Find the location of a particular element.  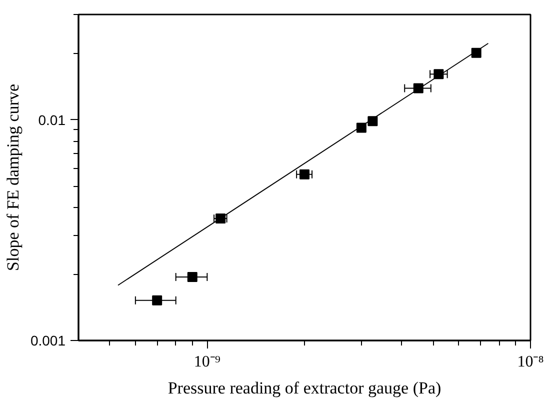

y-axis-title: Slope of FE damping curve is located at coordinates (12, 177).